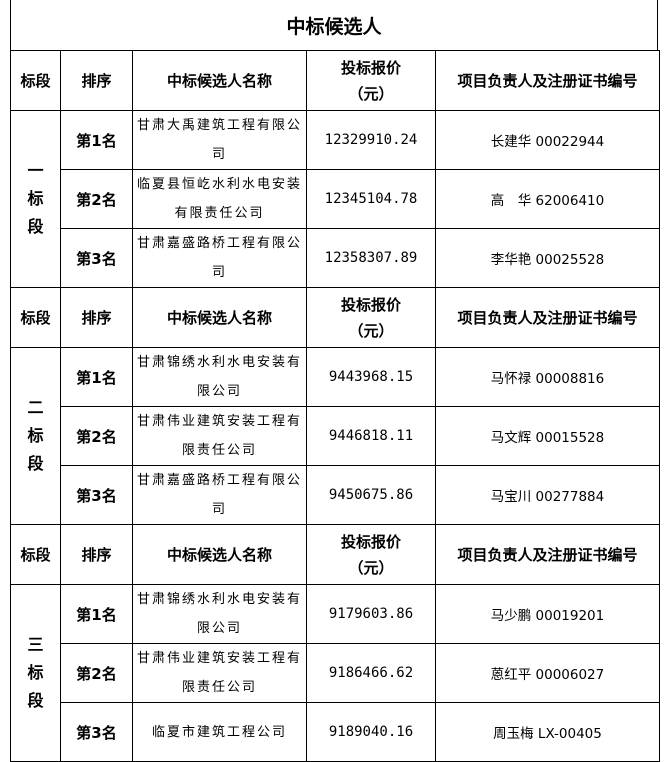 The image size is (672, 762). What do you see at coordinates (334, 25) in the screenshot?
I see `table-title: 中标候选人` at bounding box center [334, 25].